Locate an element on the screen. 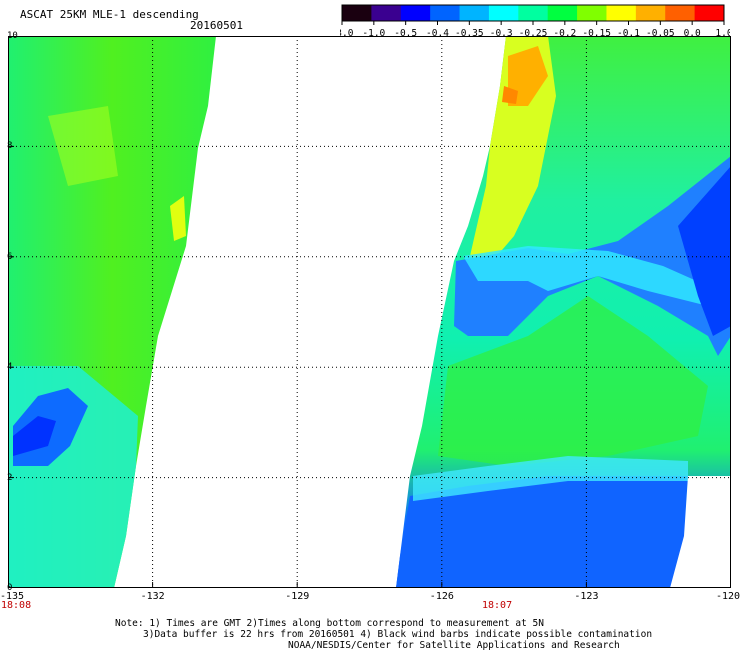 The image size is (740, 651). colorbar-label: -0.4 is located at coordinates (437, 33).